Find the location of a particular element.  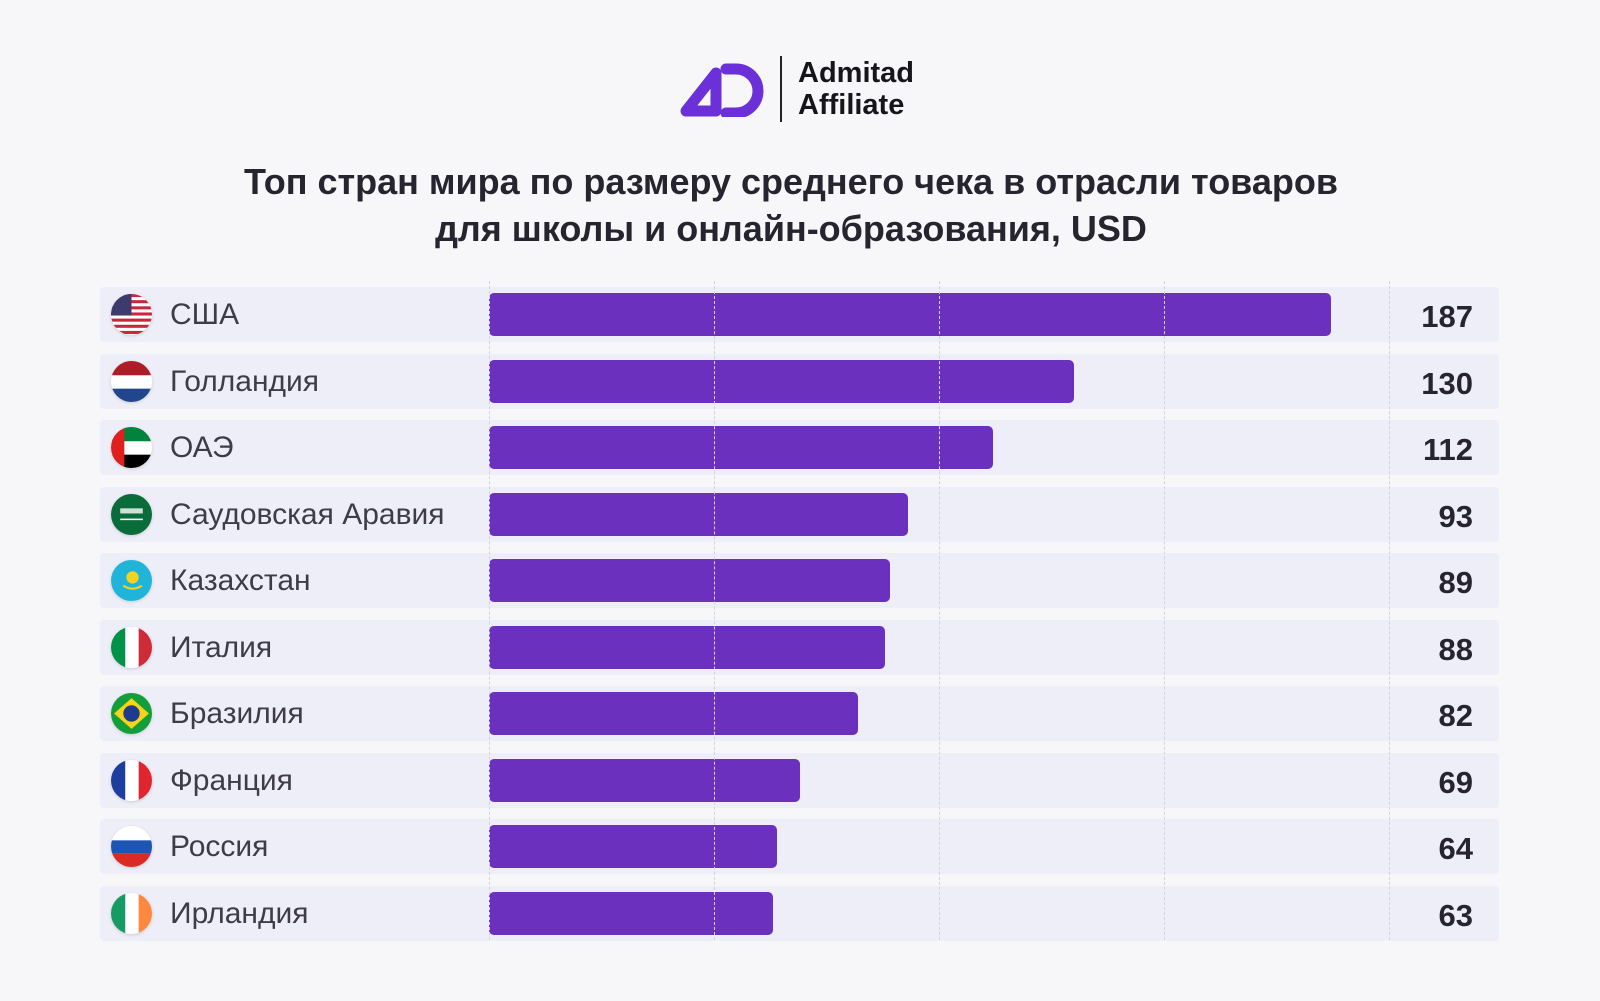

category-label: Франция is located at coordinates (231, 780).